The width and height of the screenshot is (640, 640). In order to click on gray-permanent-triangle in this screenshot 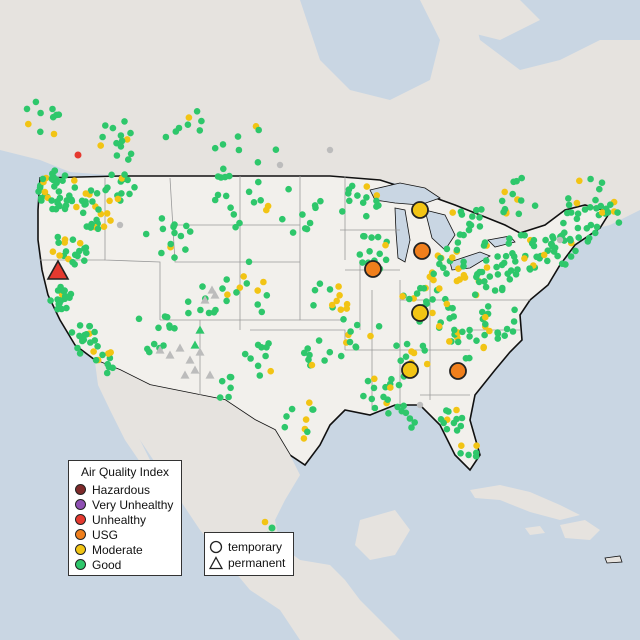, I will do `click(215, 294)`.